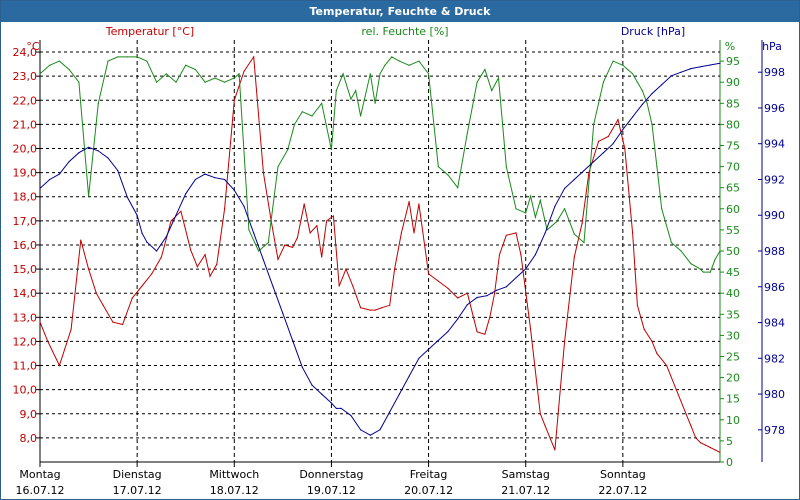 This screenshot has width=800, height=500. Describe the element at coordinates (733, 230) in the screenshot. I see `humidity-tick-label: 55` at that location.